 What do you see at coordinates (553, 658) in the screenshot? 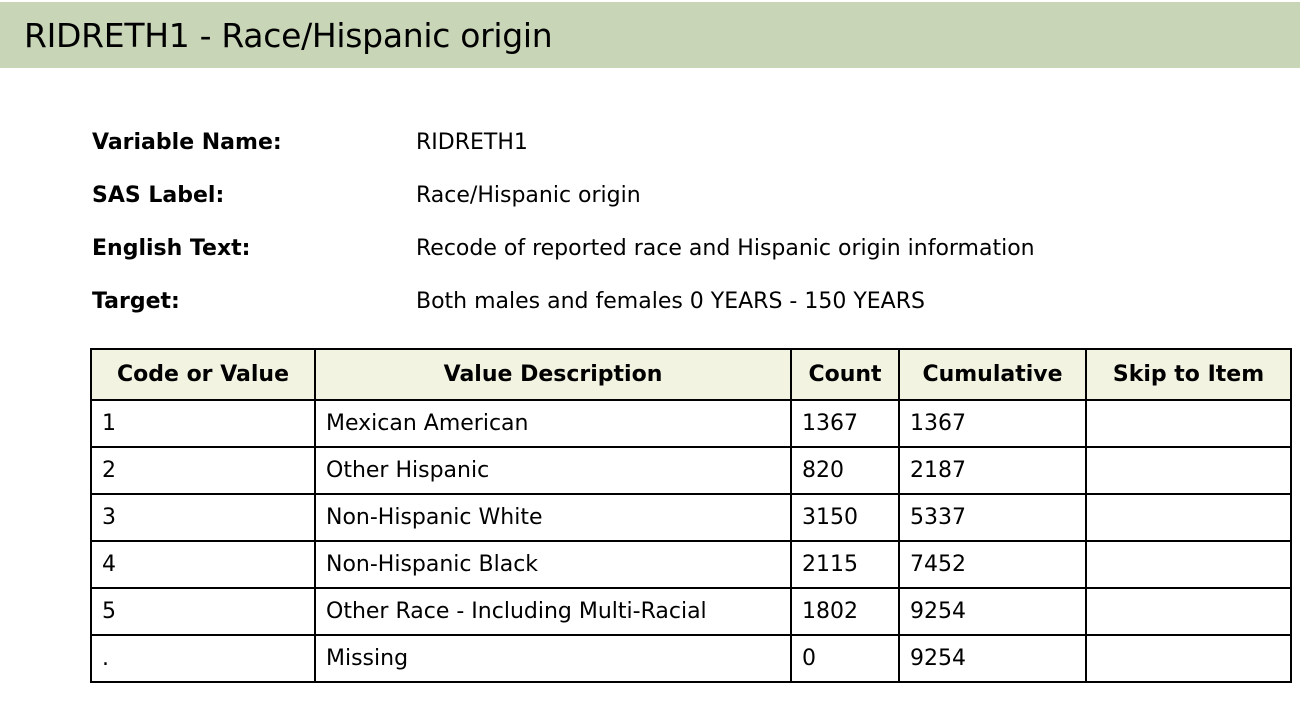
I see `cell-description: Missing` at bounding box center [553, 658].